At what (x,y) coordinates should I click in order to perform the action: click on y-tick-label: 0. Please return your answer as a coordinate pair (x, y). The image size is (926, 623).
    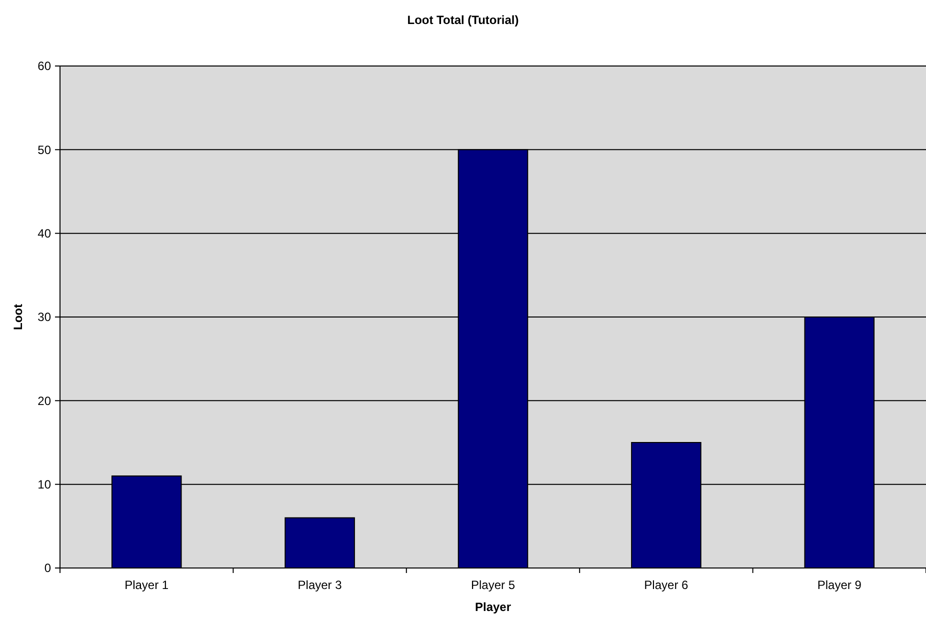
    Looking at the image, I should click on (48, 568).